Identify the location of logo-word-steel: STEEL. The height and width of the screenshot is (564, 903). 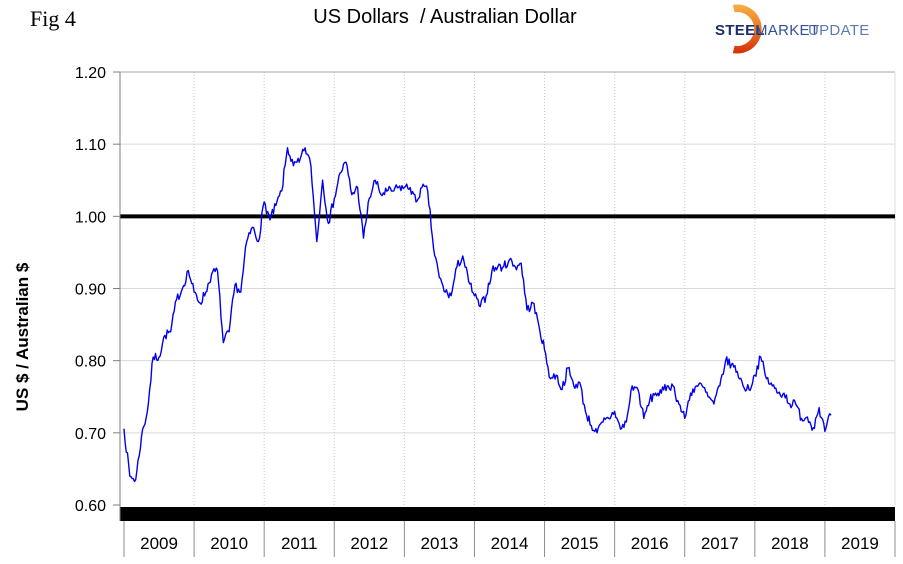
(740, 30).